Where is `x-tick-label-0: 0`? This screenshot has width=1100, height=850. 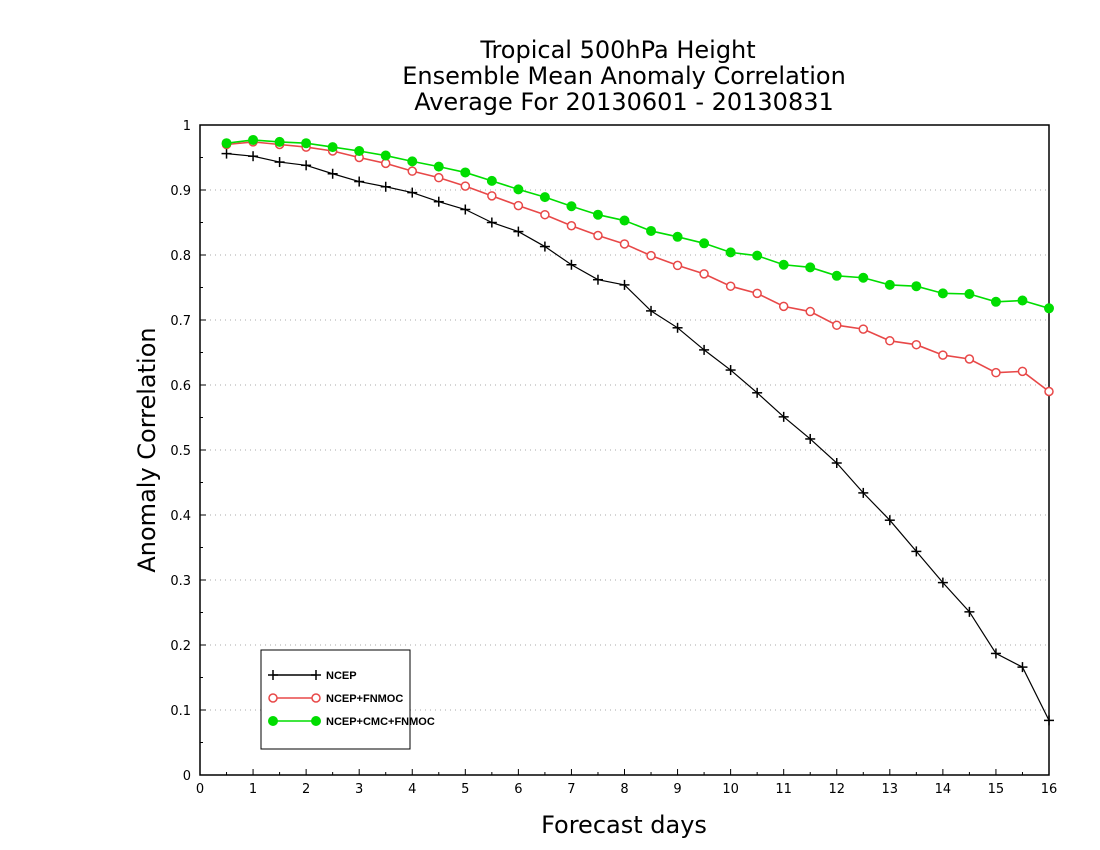
x-tick-label-0: 0 is located at coordinates (200, 789).